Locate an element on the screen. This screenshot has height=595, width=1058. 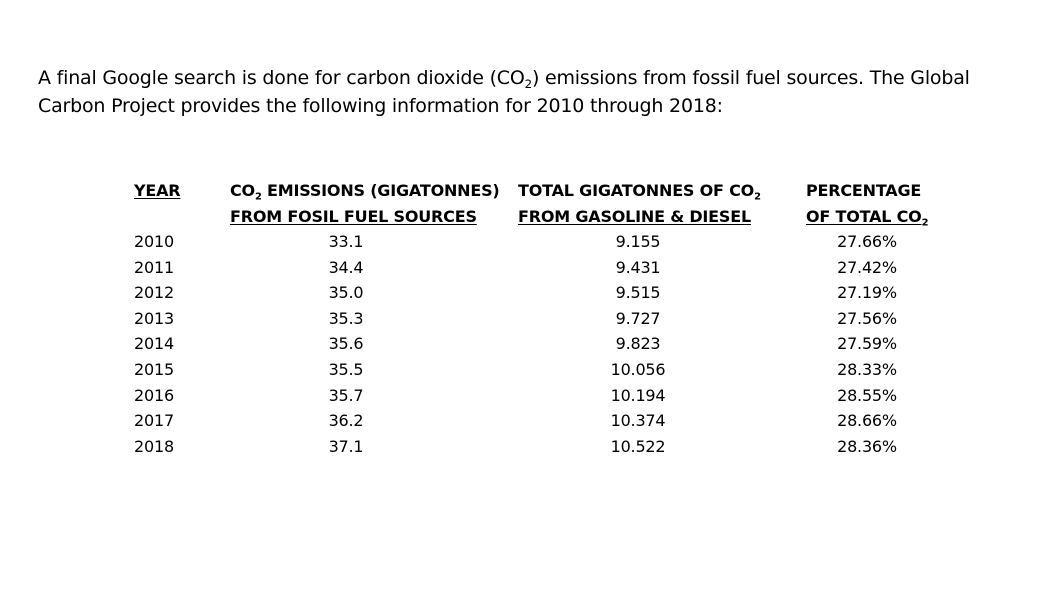
header-year: YEAR is located at coordinates (157, 191).